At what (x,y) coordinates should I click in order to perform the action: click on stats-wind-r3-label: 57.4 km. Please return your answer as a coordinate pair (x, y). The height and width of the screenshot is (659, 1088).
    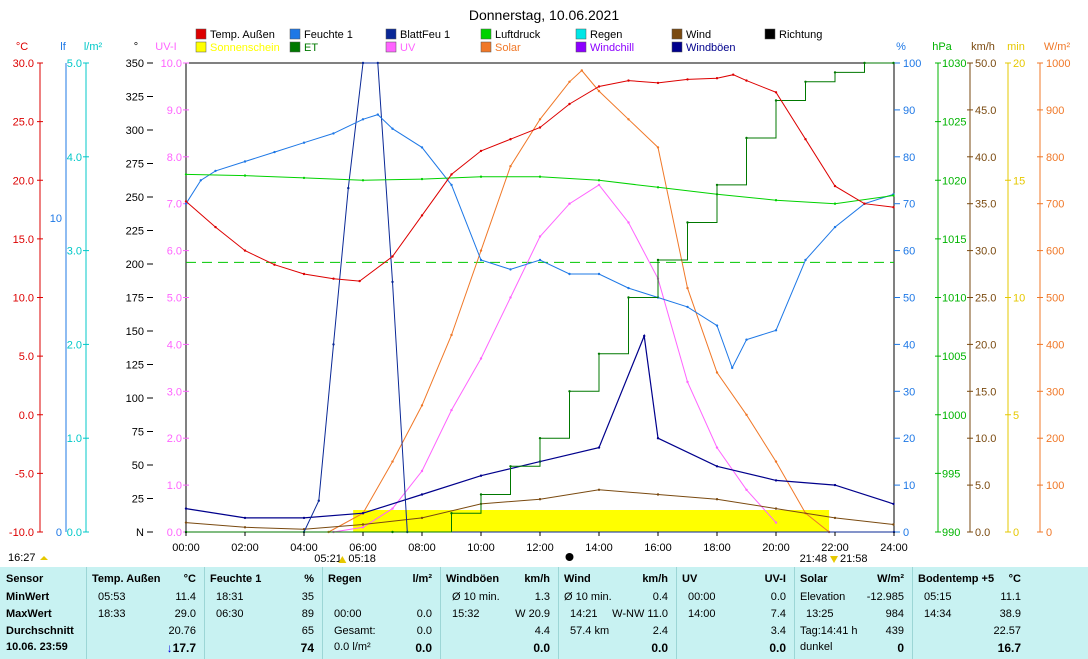
    Looking at the image, I should click on (590, 631).